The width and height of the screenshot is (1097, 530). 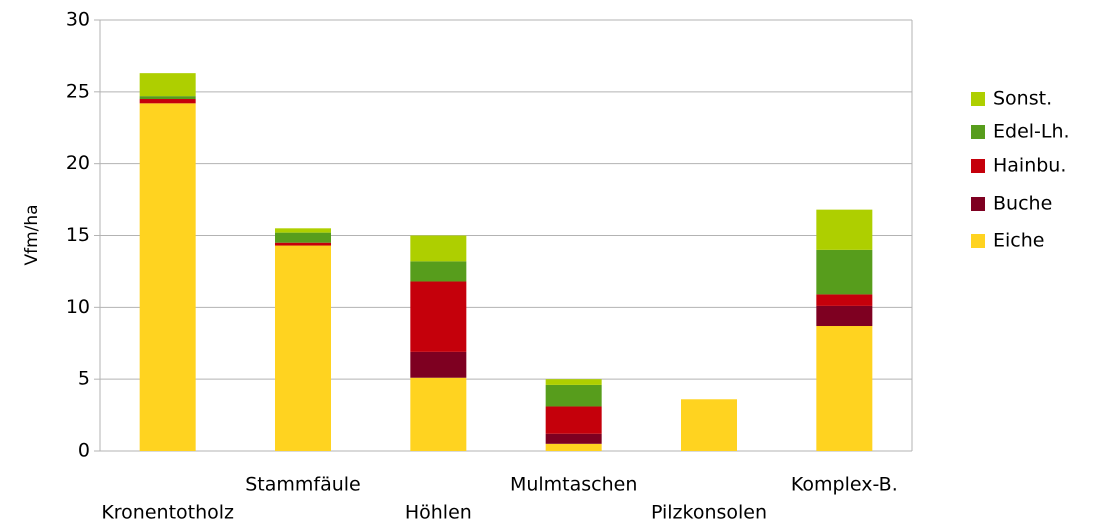 I want to click on y-tick-label: 10, so click(x=78, y=307).